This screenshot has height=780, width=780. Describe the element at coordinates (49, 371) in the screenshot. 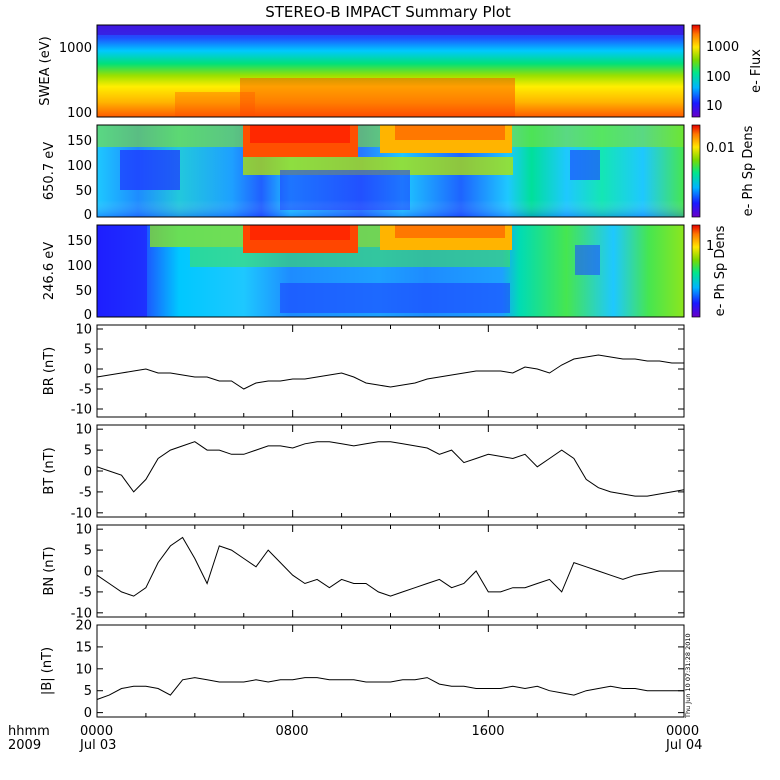

I see `y-axis-label: BR (nT)` at that location.